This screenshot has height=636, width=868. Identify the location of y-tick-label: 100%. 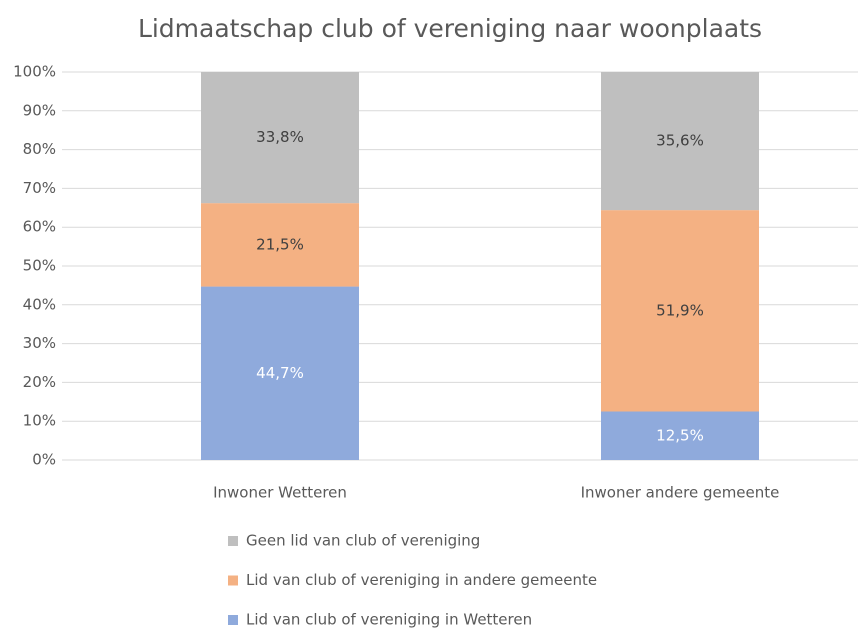
(34, 72).